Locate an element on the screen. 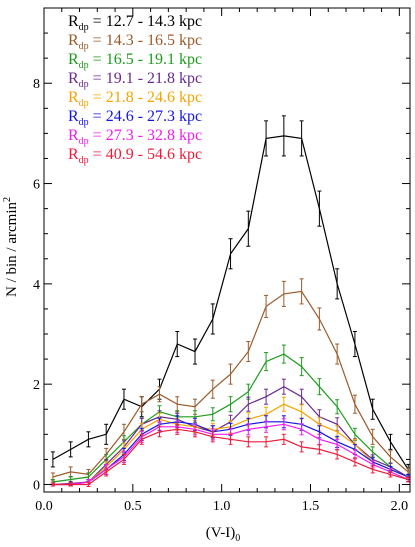  x-axis-title-sub: 0 is located at coordinates (237, 538).